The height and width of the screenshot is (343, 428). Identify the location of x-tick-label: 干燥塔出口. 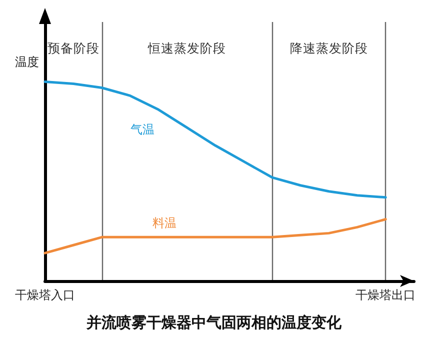
(386, 295).